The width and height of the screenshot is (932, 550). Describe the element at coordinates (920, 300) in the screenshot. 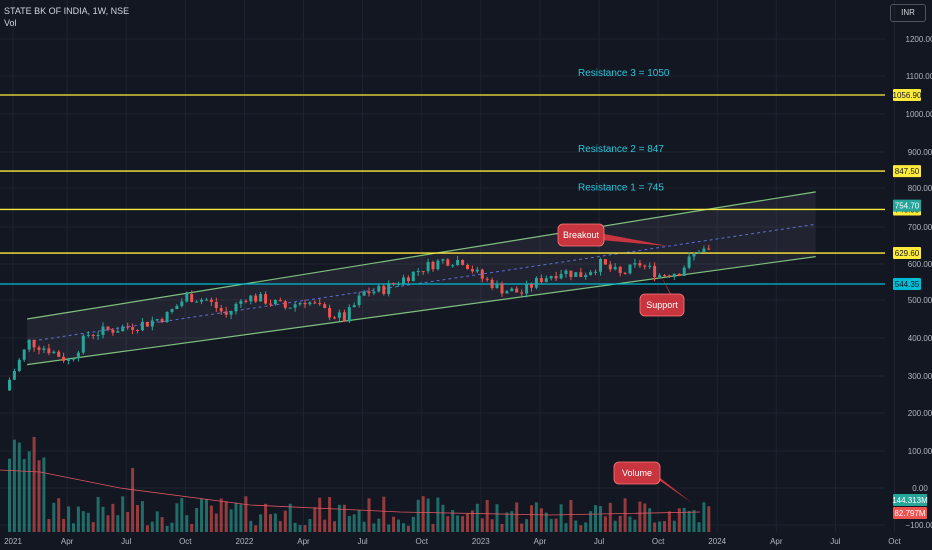

I see `price-tick-label: 500.00` at that location.